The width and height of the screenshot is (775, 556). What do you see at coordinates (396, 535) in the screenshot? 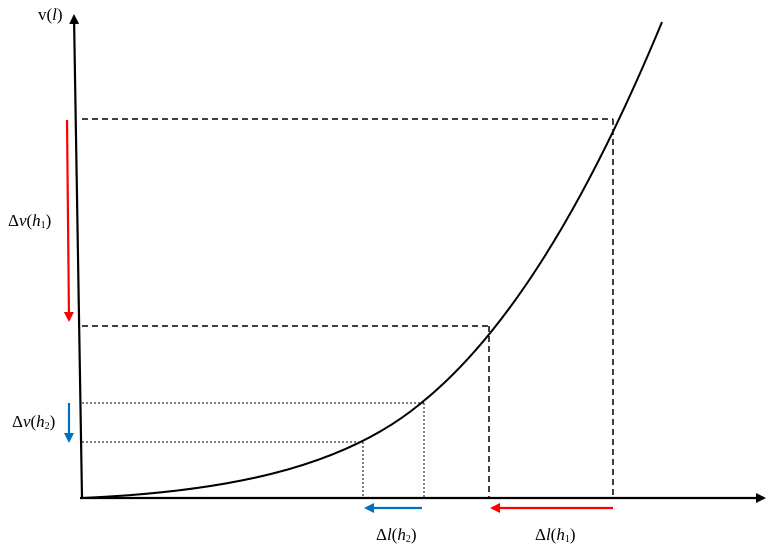
I see `delta-l-h2-label: Δl(h2)` at bounding box center [396, 535].